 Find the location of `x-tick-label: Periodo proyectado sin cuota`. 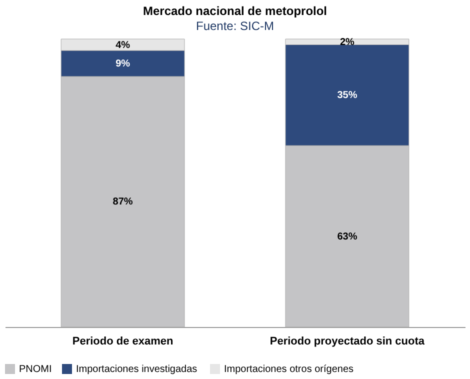

x-tick-label: Periodo proyectado sin cuota is located at coordinates (348, 342).